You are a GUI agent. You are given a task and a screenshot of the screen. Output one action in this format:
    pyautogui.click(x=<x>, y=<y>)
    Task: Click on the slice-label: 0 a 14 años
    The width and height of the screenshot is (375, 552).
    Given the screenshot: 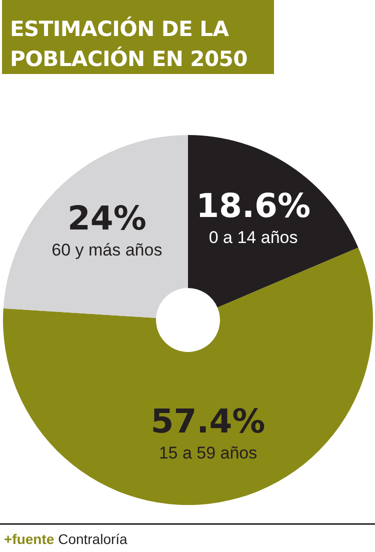 What is the action you would take?
    pyautogui.click(x=253, y=238)
    